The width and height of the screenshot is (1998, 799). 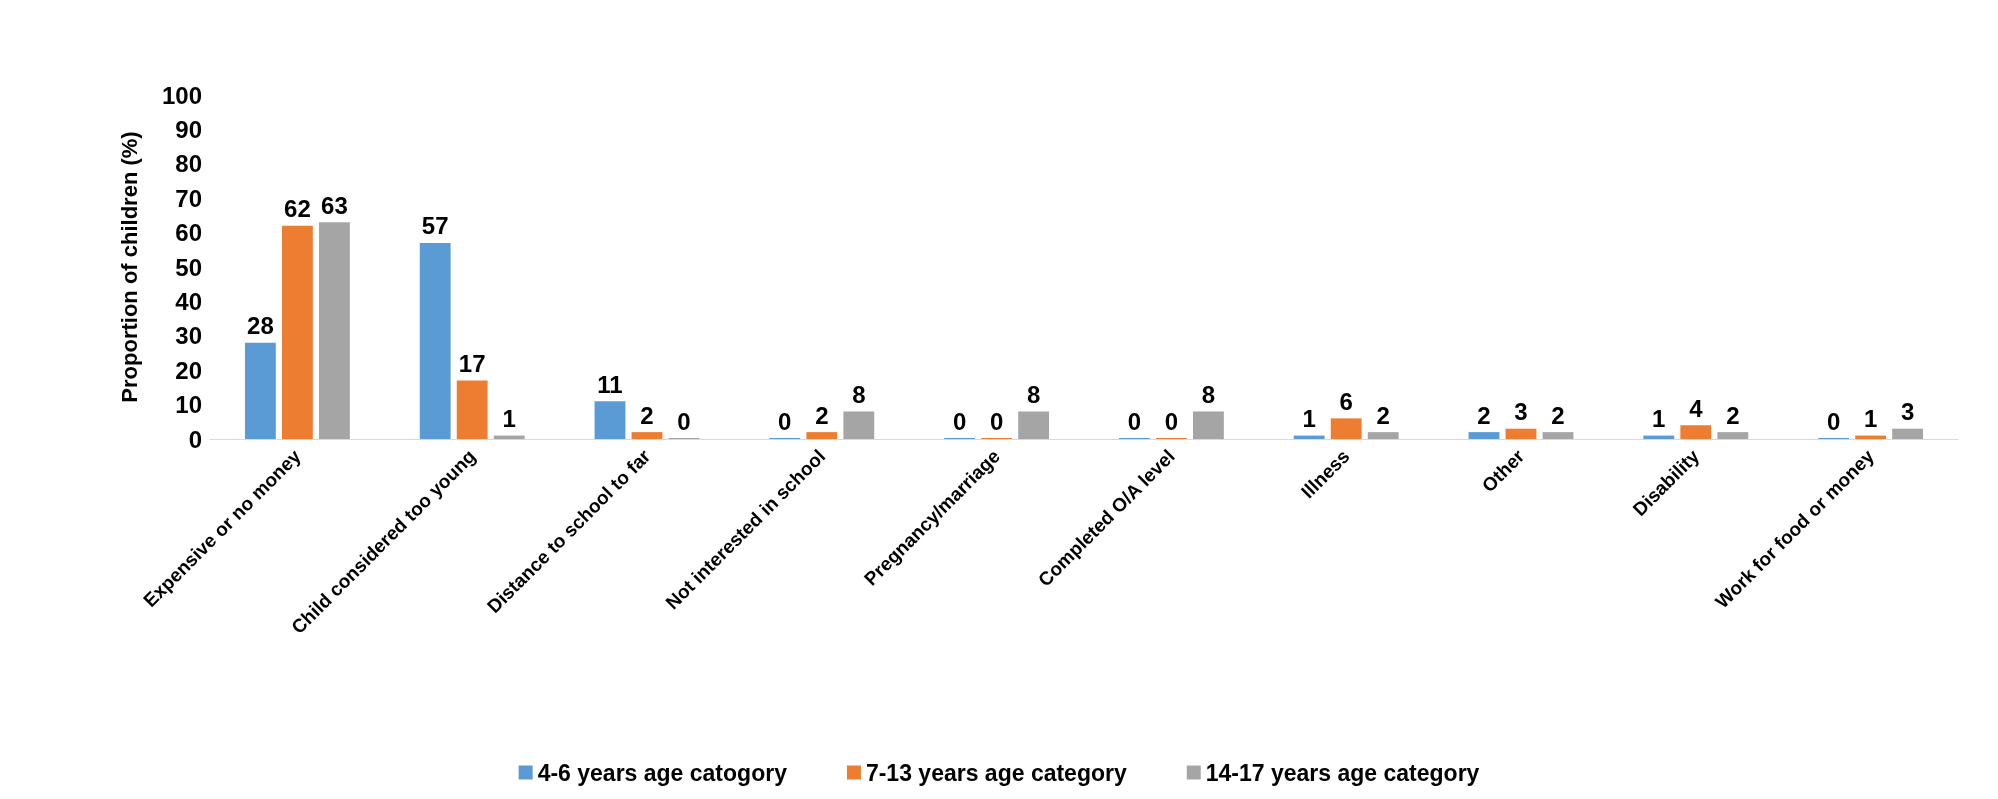 I want to click on legend-label: 4-6 years age catogory, so click(x=662, y=772).